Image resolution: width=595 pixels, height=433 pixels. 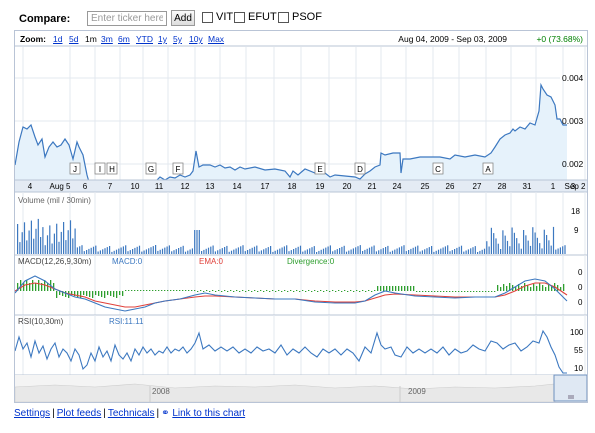 I want to click on compare-checkbox-vit: VIT, so click(x=217, y=17).